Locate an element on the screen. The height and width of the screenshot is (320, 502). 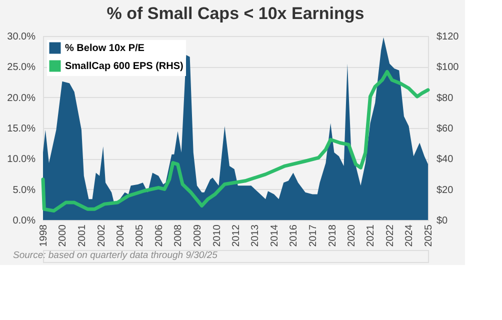
y-tick-label: 15.0% is located at coordinates (21, 129).